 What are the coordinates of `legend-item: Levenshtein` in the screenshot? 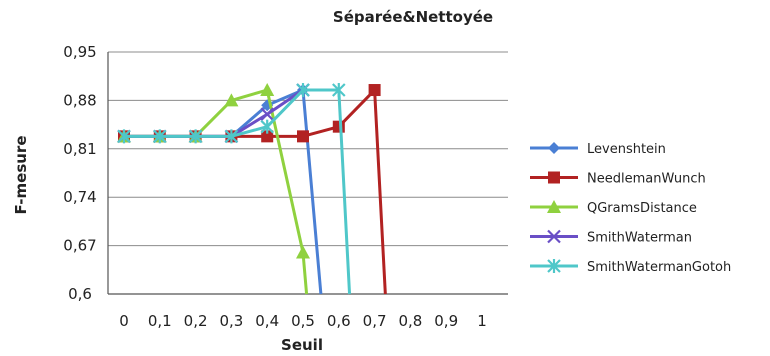 It's located at (598, 149).